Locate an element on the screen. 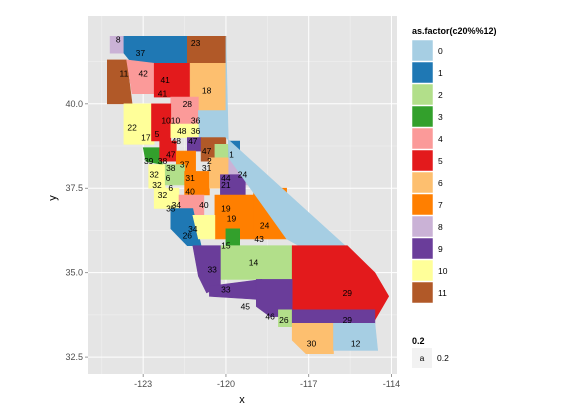  county-label: 24 is located at coordinates (265, 225).